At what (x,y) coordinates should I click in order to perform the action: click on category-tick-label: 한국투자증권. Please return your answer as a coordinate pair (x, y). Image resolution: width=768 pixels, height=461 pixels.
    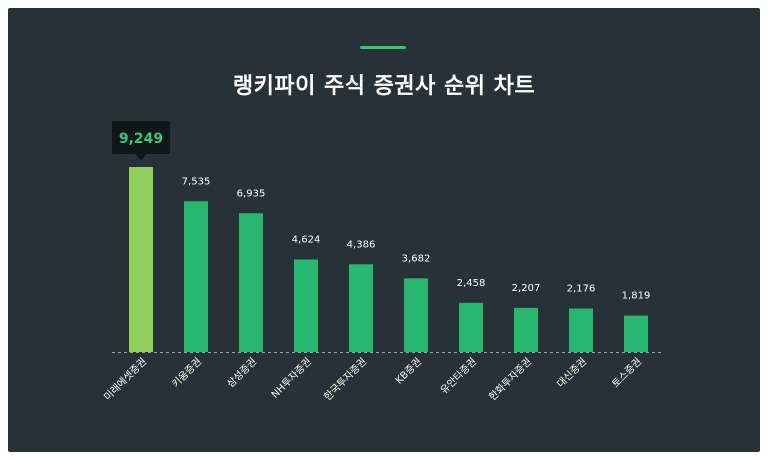
    Looking at the image, I should click on (346, 380).